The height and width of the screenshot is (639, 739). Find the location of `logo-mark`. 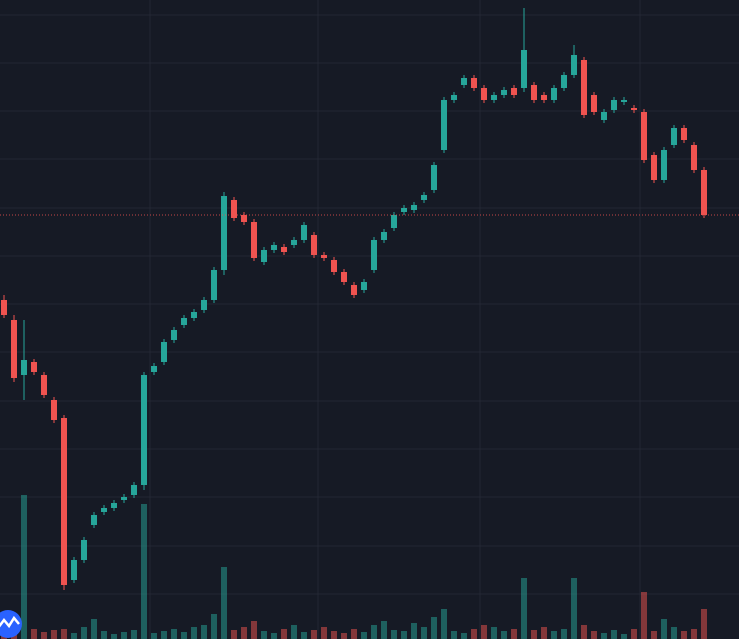

logo-mark is located at coordinates (10, 622).